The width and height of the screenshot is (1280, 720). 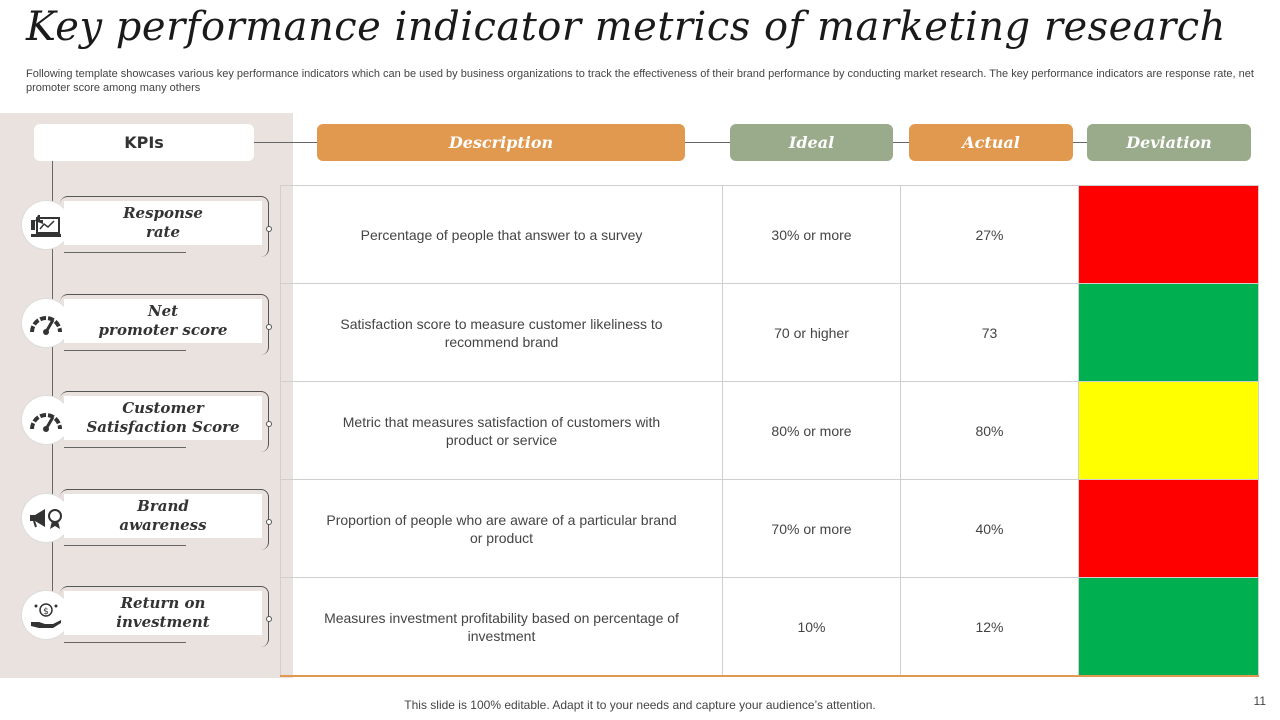 I want to click on megaphone-badge-icon, so click(x=46, y=518).